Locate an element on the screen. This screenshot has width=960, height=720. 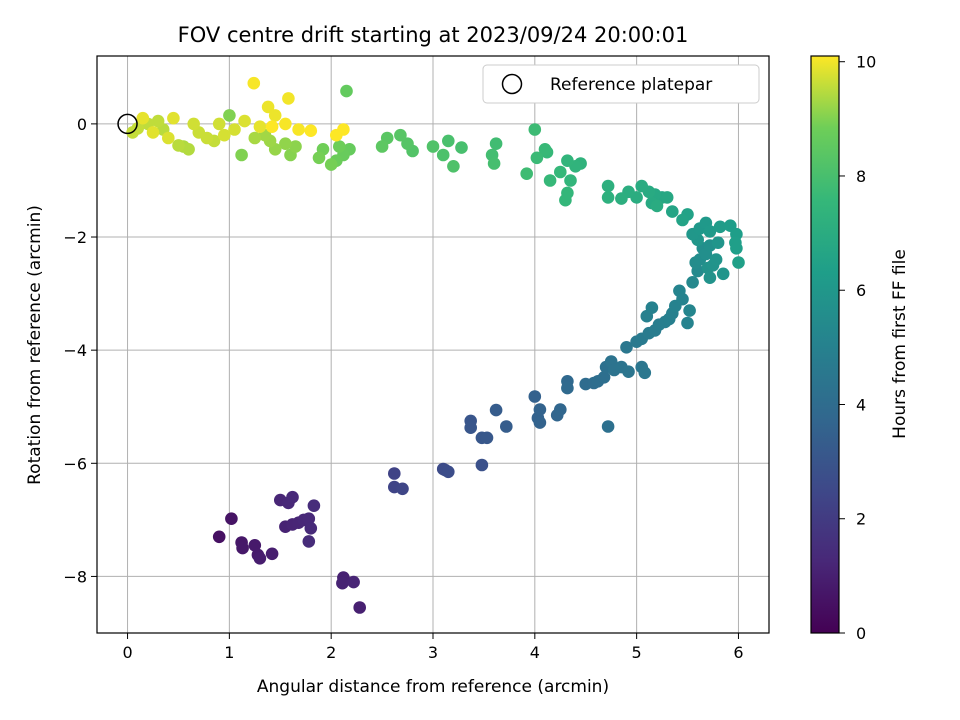
y-axis-ticks: −8 −6 −4 −2 0 is located at coordinates (80, 350).